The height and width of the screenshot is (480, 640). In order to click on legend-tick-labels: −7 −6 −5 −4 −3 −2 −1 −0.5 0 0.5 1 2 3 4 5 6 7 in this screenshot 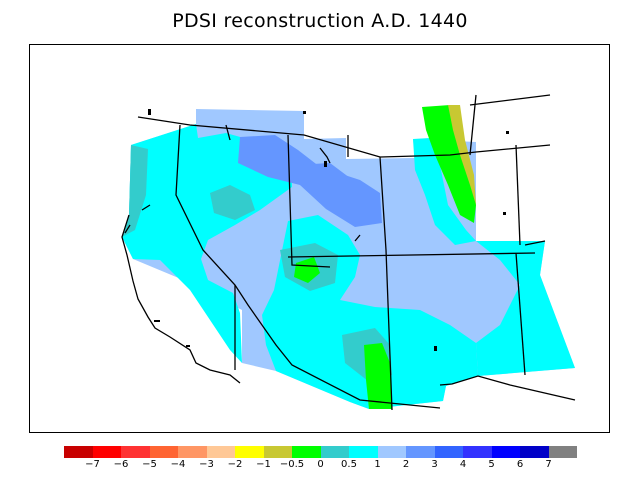, I will do `click(320, 466)`.